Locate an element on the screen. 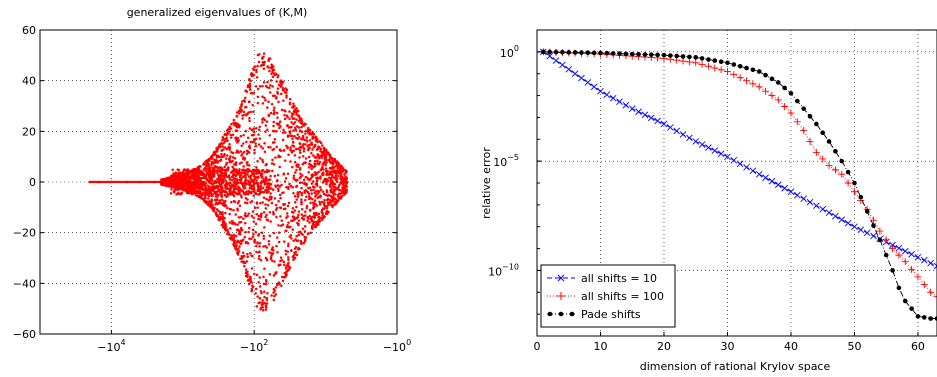 The image size is (937, 377). left-y-tick-label: 0 is located at coordinates (32, 182).